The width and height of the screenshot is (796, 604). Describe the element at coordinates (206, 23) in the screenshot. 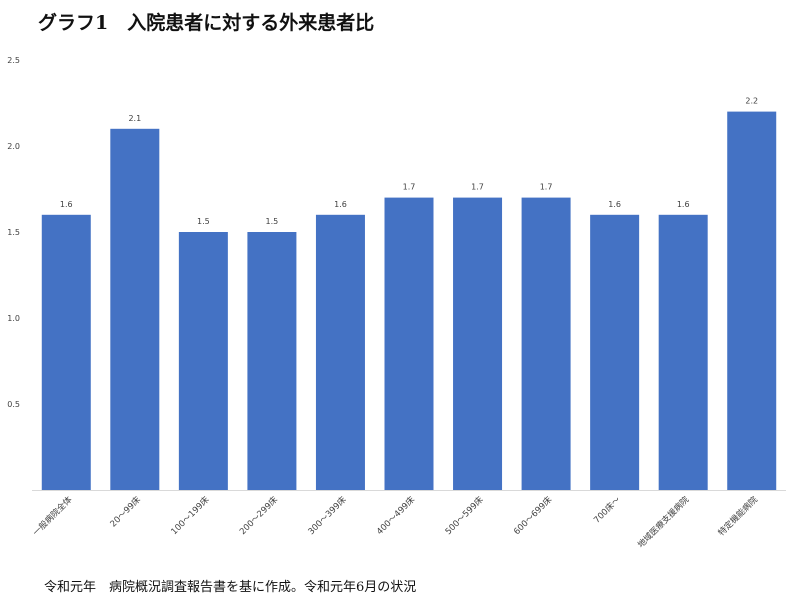

I see `chart-title: グラフ1 入院患者に対する外来患者比` at that location.